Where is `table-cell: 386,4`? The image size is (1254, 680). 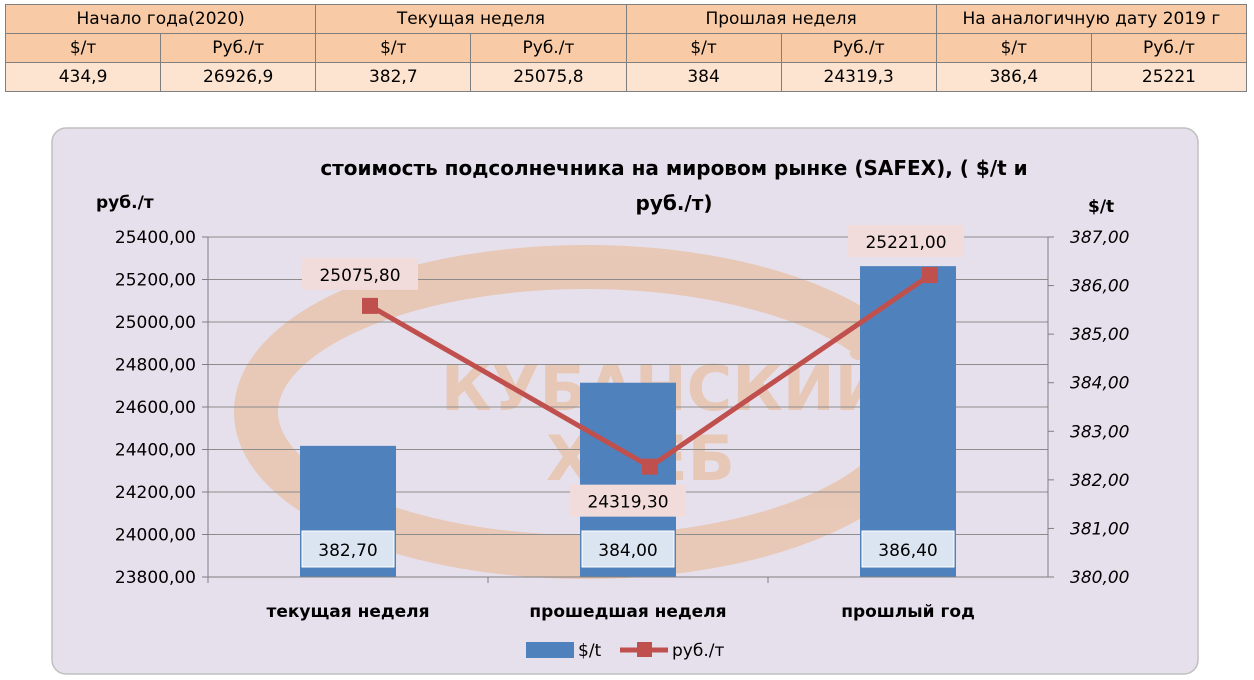
table-cell: 386,4 is located at coordinates (1013, 77).